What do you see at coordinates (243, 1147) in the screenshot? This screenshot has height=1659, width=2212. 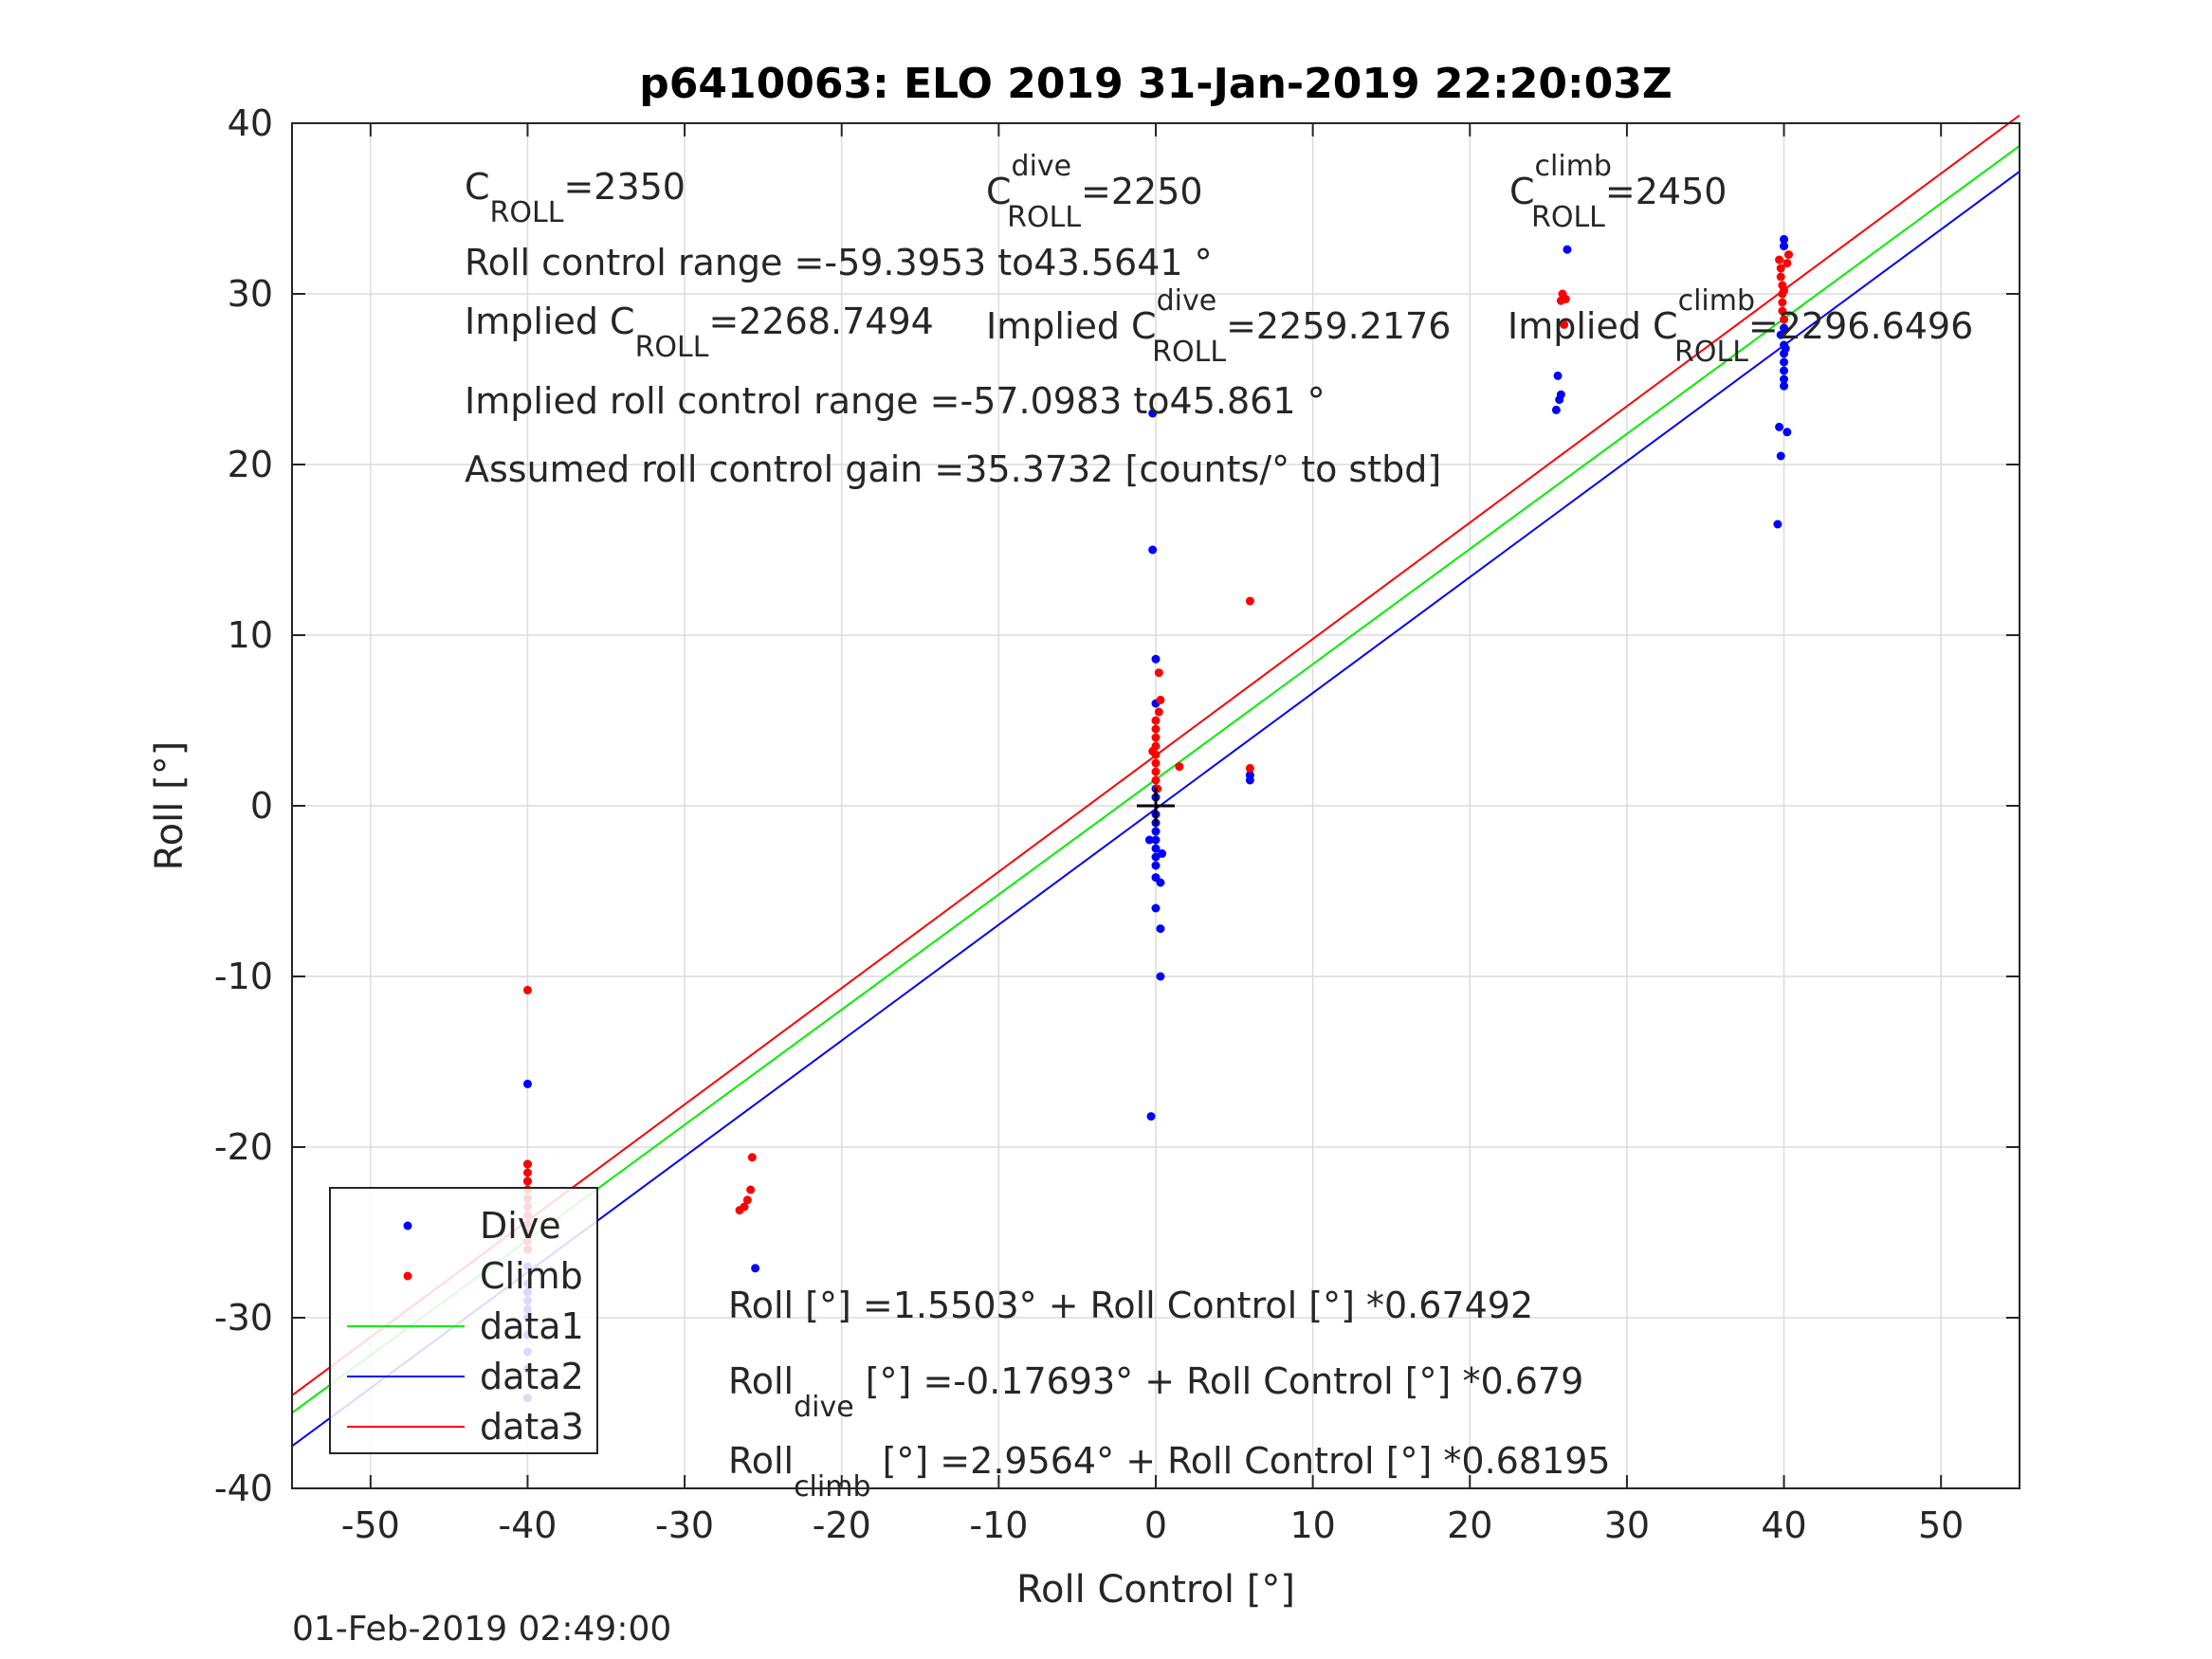 I see `y-tick-label: -20` at bounding box center [243, 1147].